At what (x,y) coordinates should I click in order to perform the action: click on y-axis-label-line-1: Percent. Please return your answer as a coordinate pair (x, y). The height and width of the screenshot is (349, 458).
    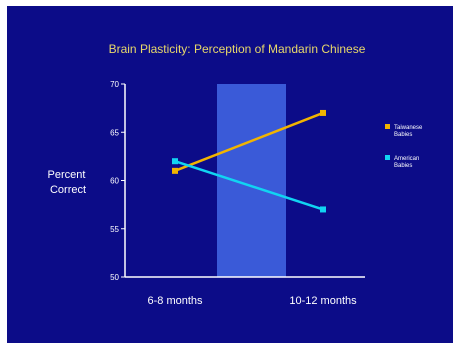
    Looking at the image, I should click on (67, 175).